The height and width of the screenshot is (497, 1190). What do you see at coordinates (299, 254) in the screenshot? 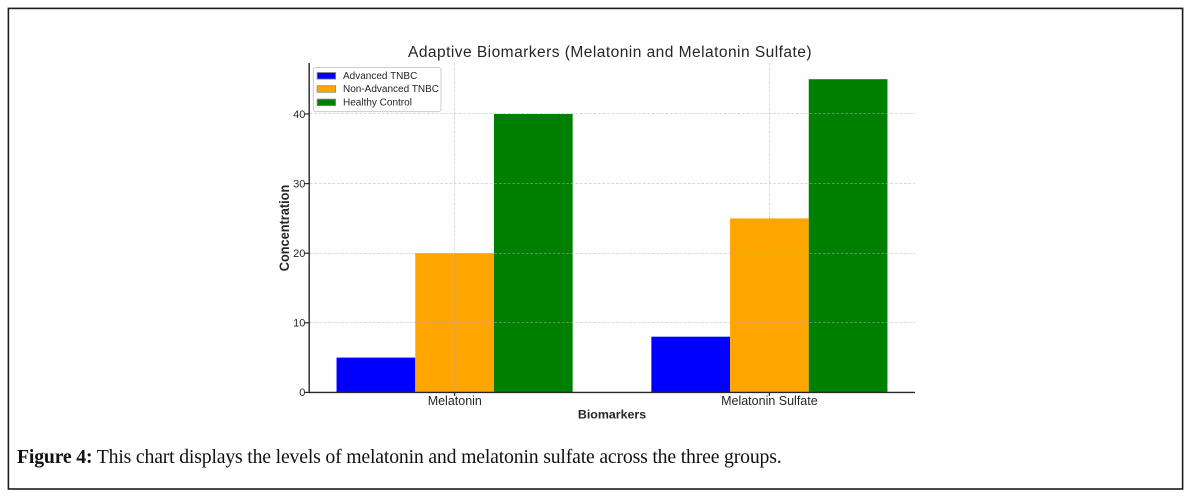
I see `svg-text: 20` at bounding box center [299, 254].